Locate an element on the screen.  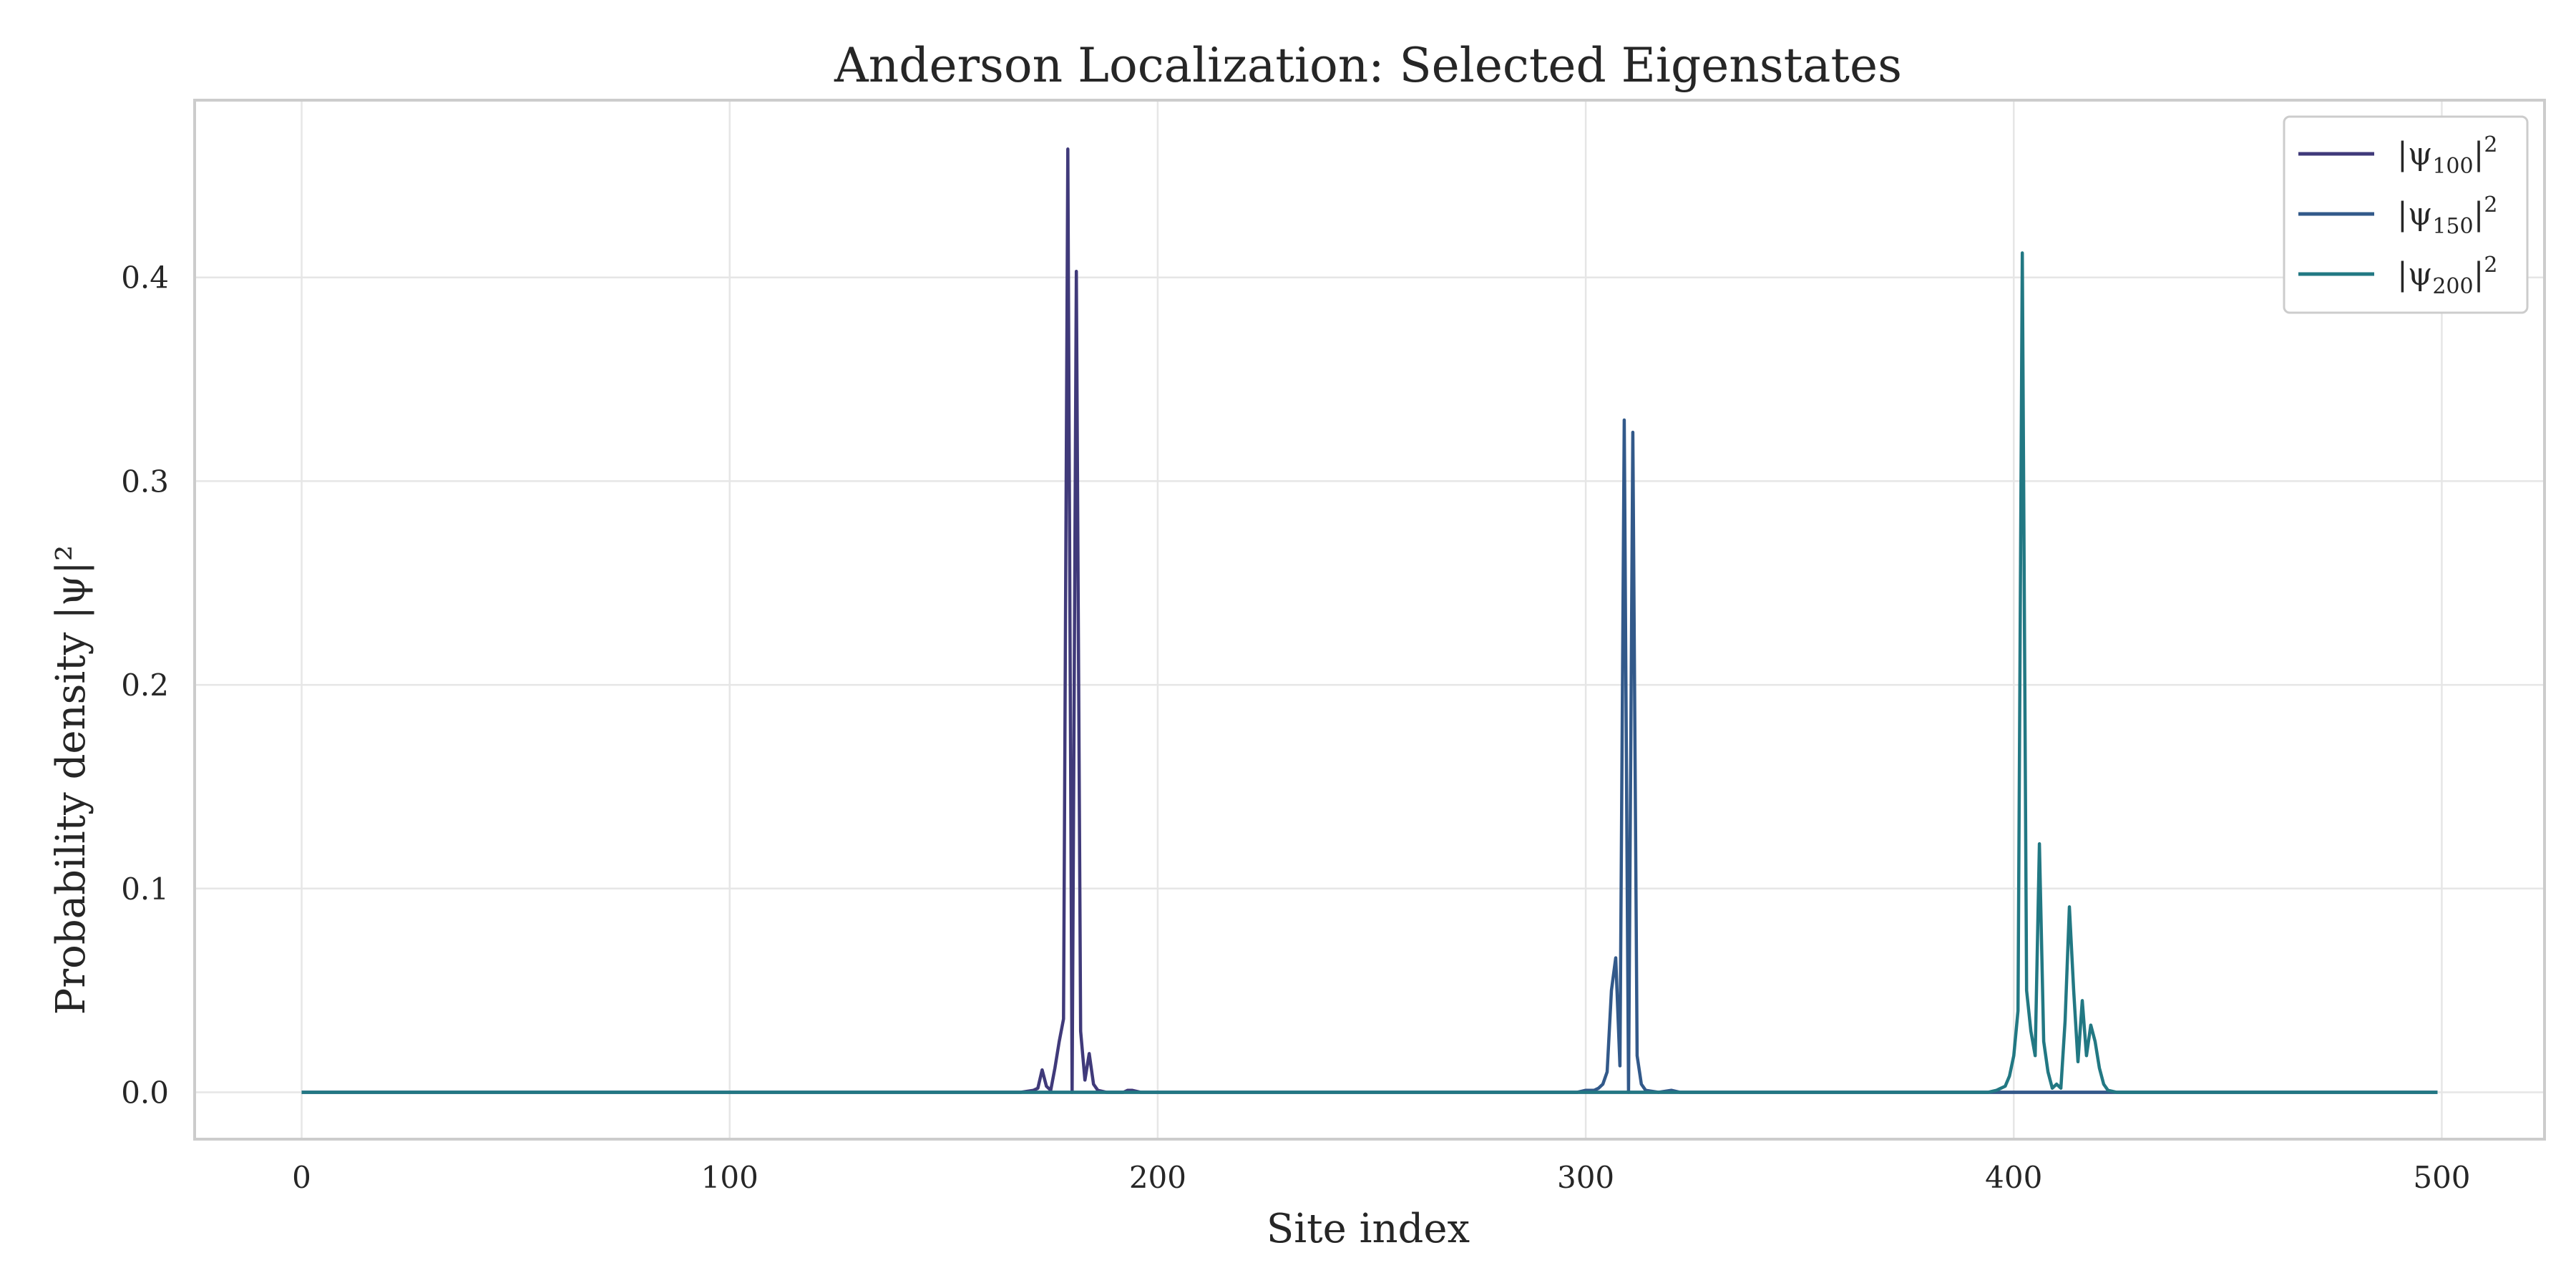
legend: |ψ100|2|ψ150|2|ψ200|2 is located at coordinates (2406, 214).